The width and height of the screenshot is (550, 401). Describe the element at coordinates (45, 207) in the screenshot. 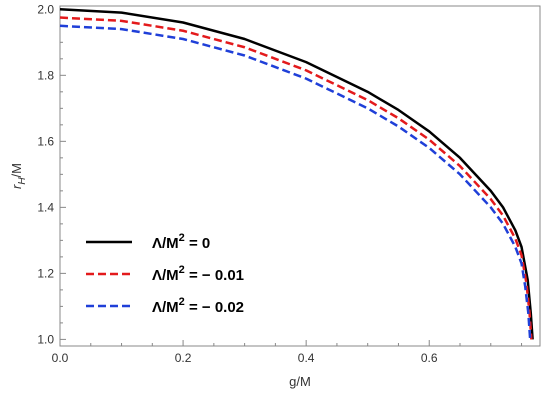

I see `y-tick-label: 1.4` at that location.